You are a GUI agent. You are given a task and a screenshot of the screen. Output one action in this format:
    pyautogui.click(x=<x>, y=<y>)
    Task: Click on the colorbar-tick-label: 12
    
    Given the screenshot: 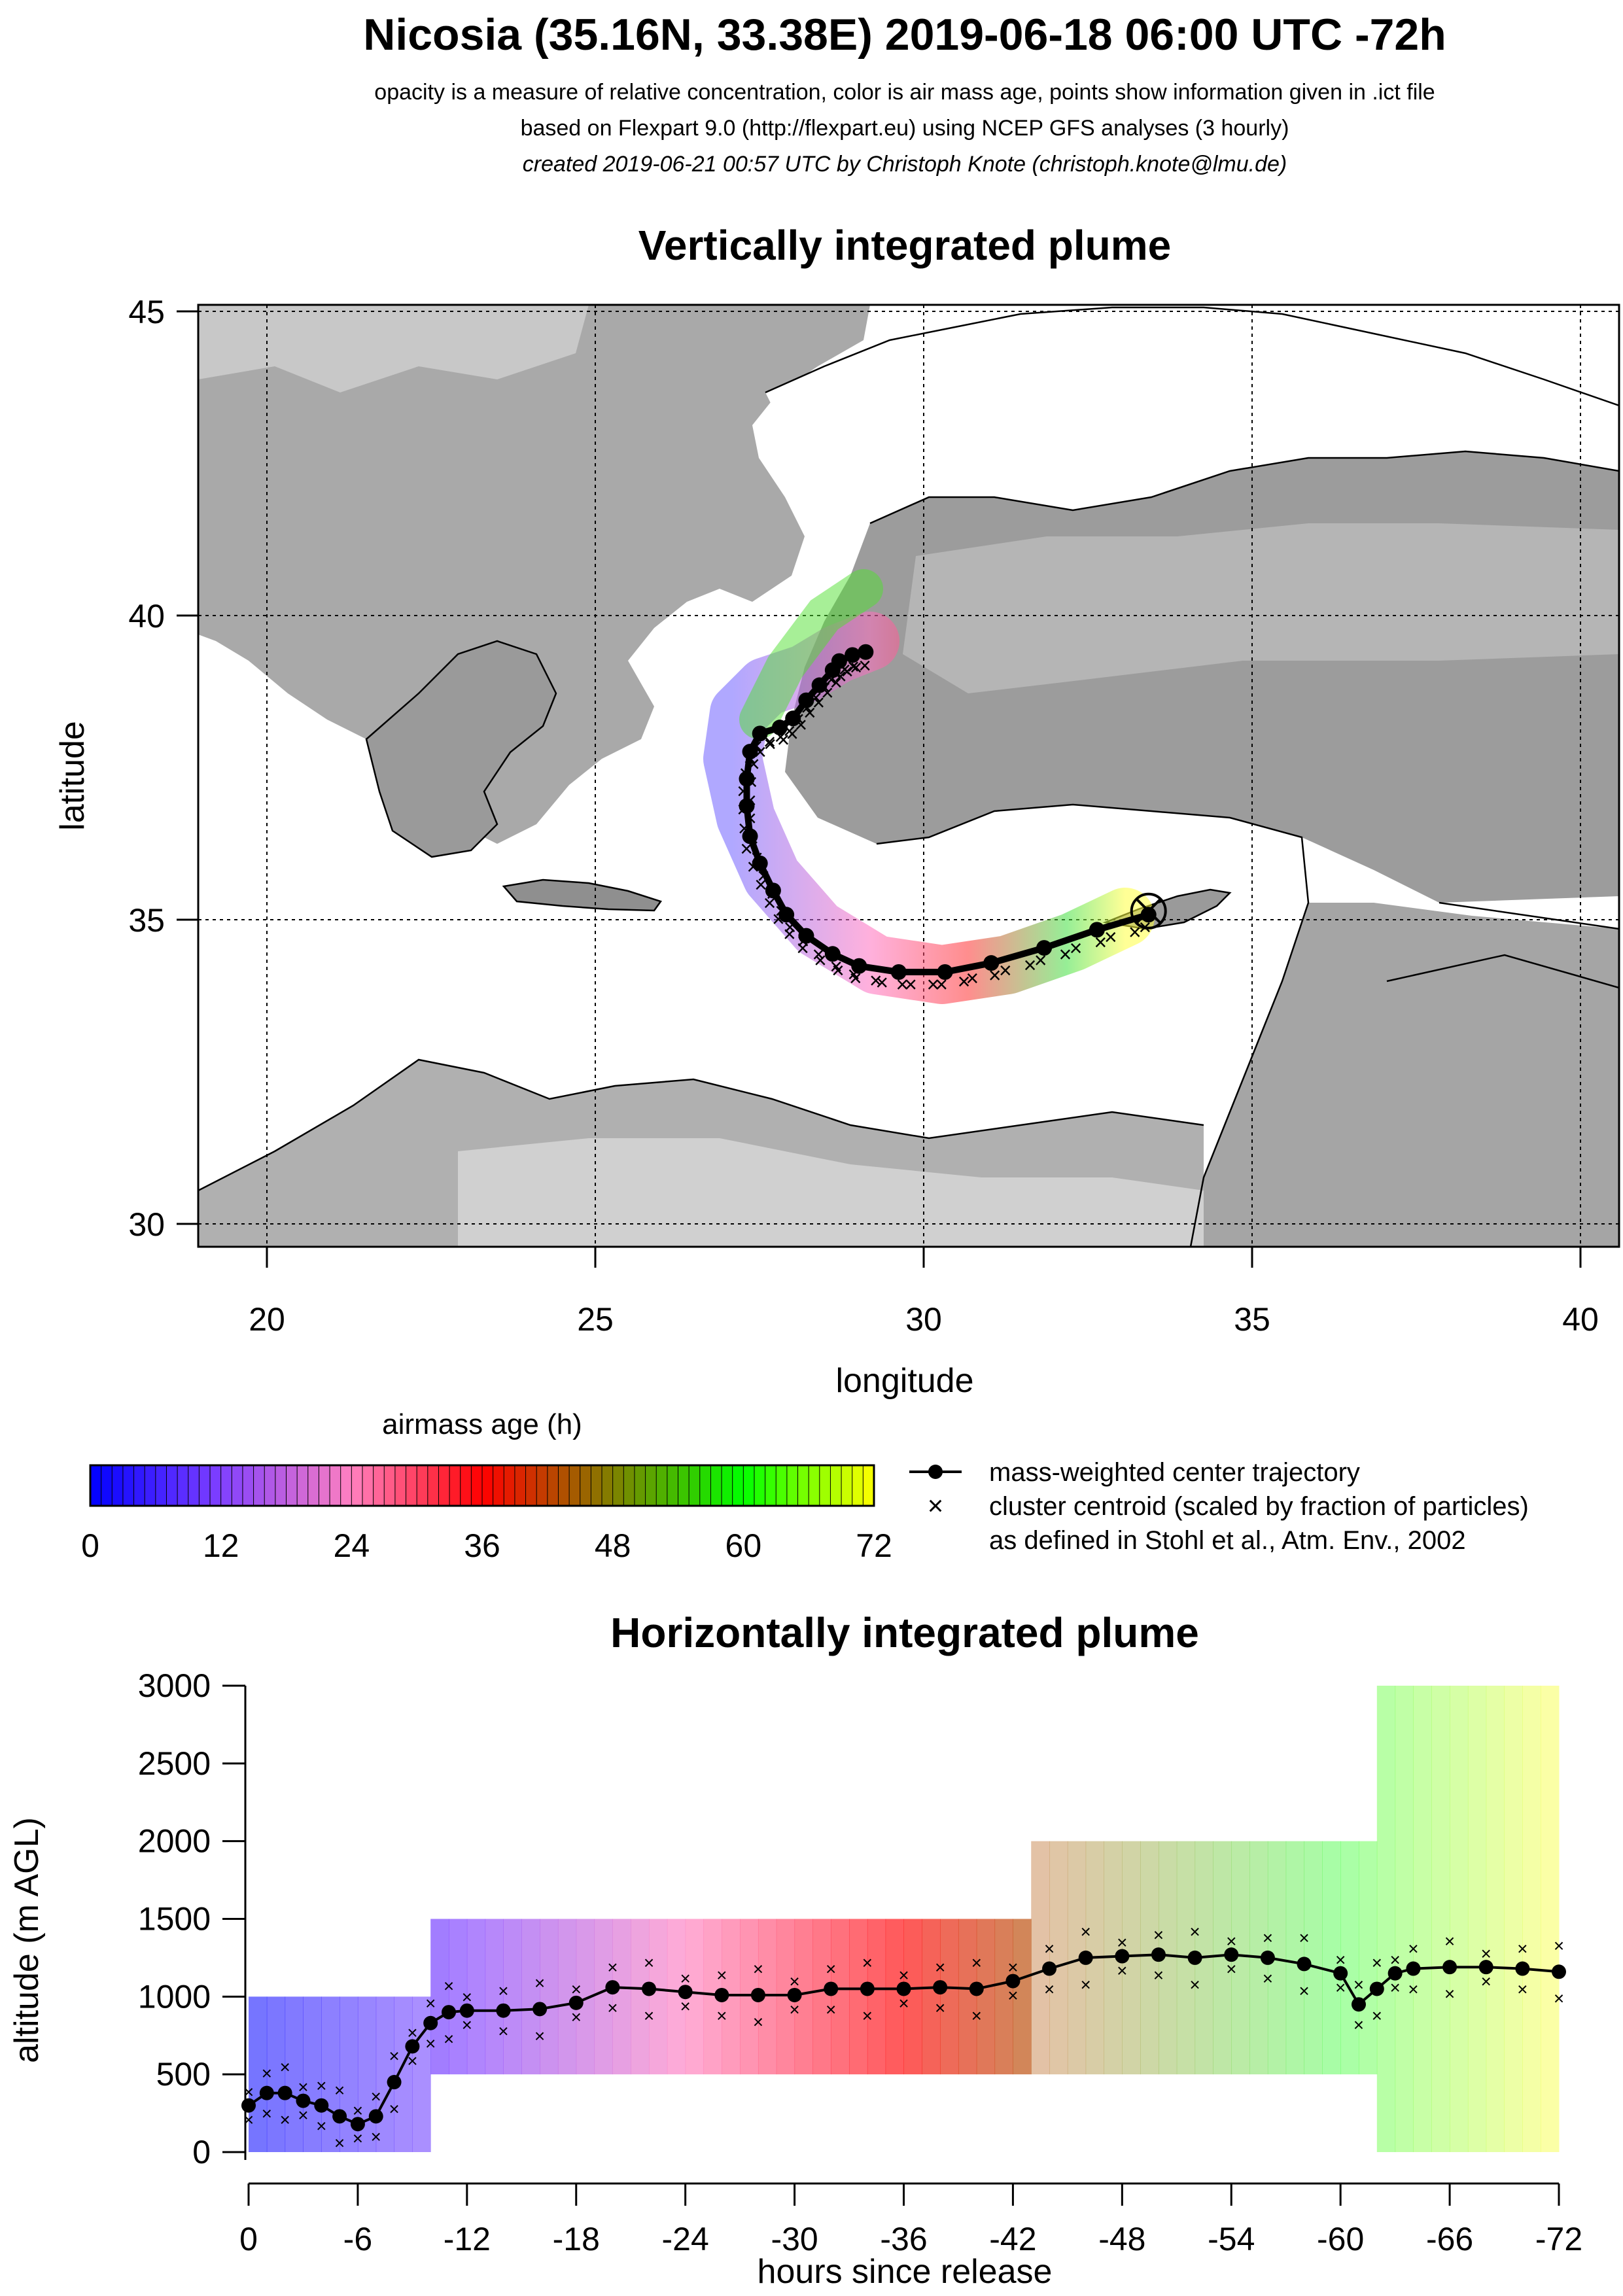 What is the action you would take?
    pyautogui.click(x=221, y=1545)
    